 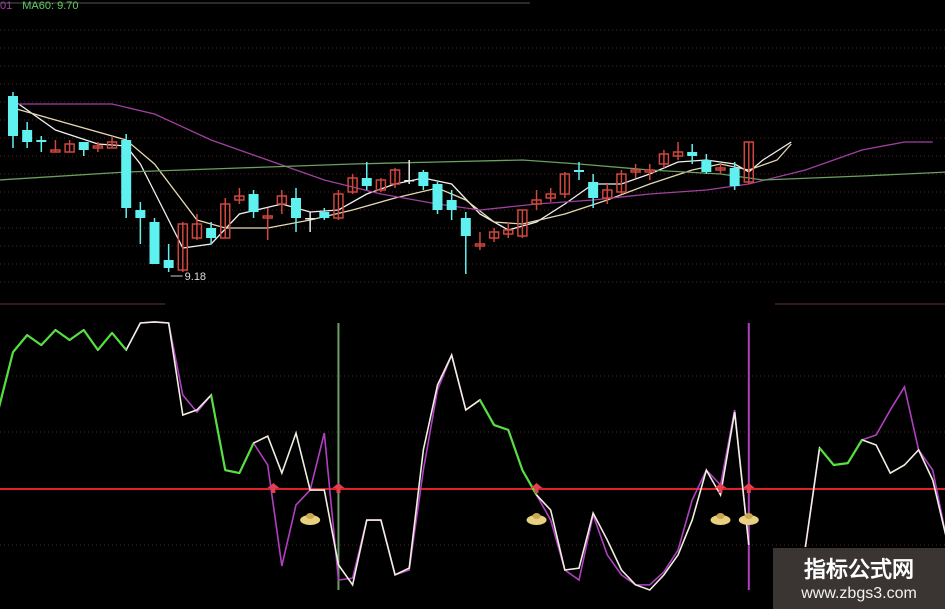 What do you see at coordinates (858, 570) in the screenshot?
I see `watermark-title: 指标公式网` at bounding box center [858, 570].